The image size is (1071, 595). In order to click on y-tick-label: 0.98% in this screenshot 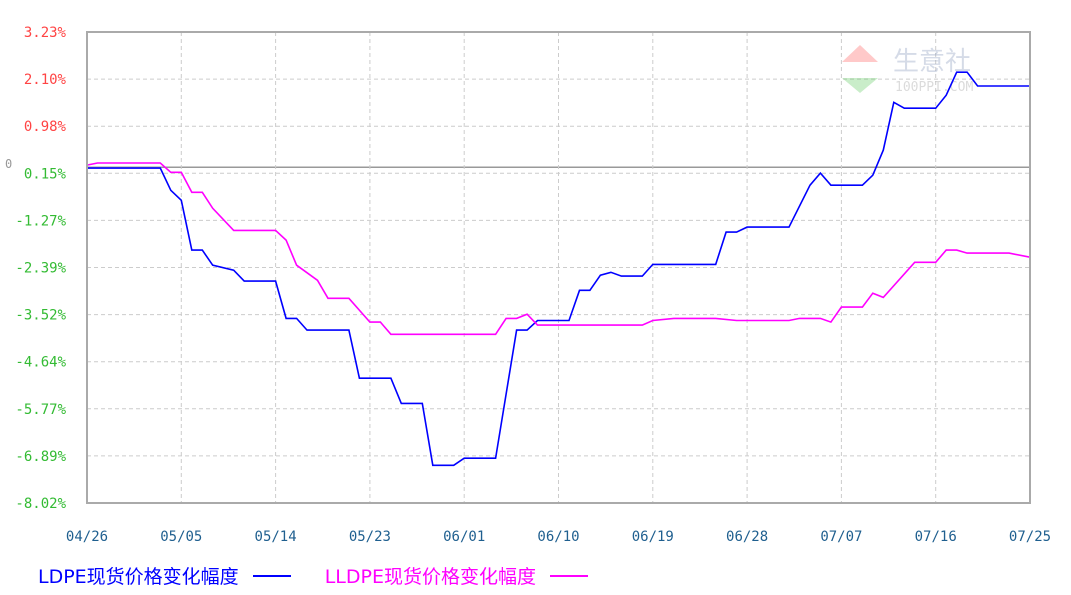, I will do `click(45, 127)`.